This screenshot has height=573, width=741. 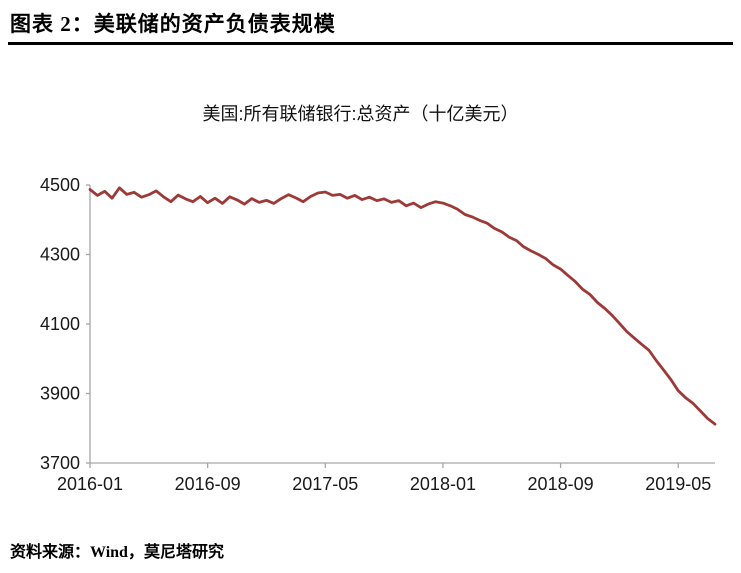 What do you see at coordinates (678, 484) in the screenshot?
I see `x-tick-label: 2019-05` at bounding box center [678, 484].